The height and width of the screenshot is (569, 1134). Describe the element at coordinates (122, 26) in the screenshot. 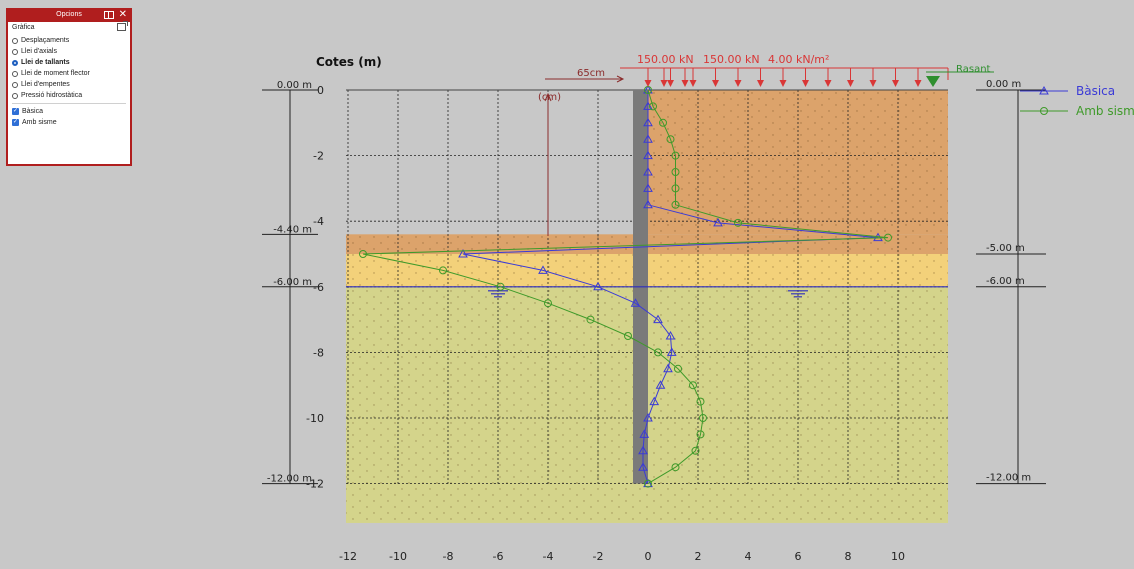

I see `export-icon` at that location.